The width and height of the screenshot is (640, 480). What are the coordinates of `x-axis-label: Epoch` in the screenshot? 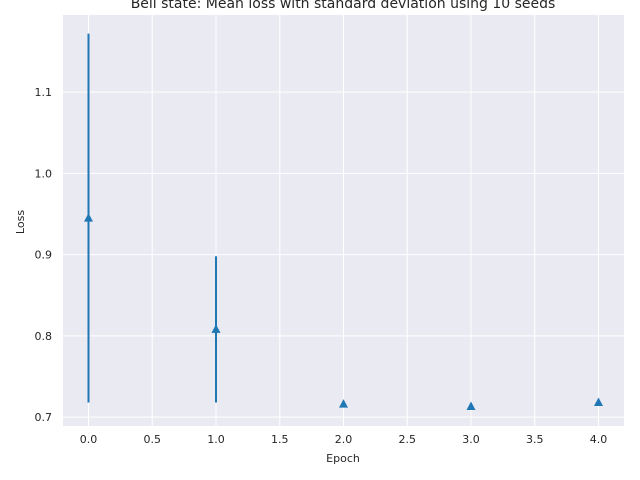 It's located at (343, 458).